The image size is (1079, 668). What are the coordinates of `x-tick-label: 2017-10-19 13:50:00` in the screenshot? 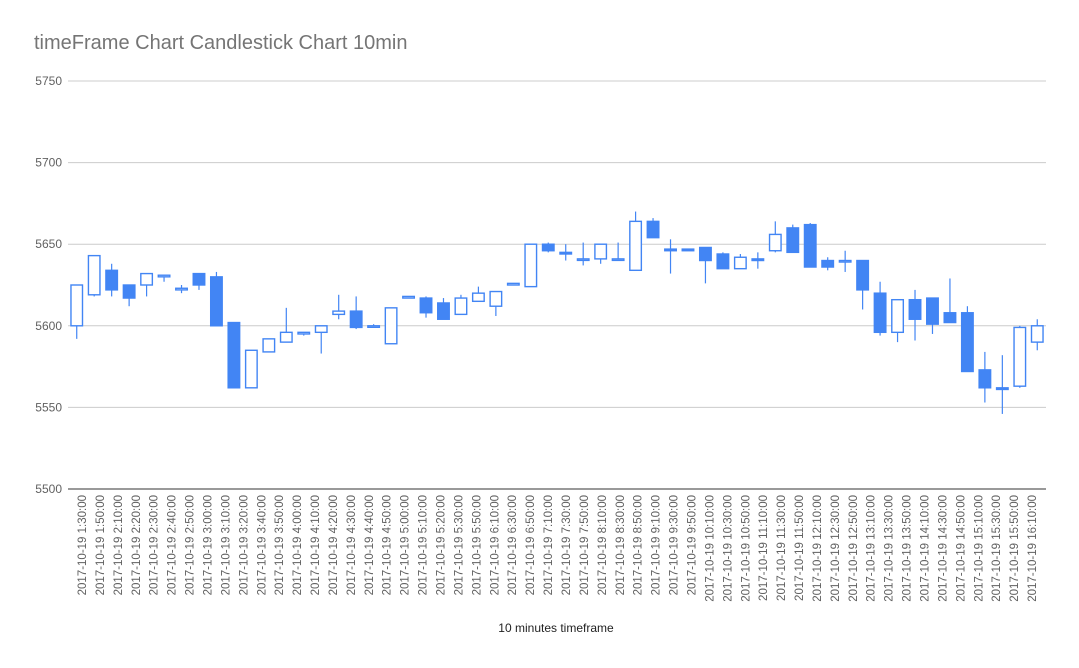 It's located at (908, 548).